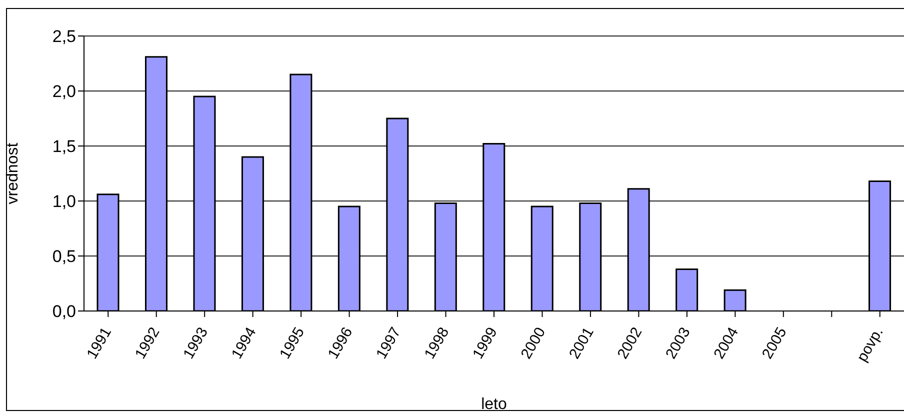 This screenshot has height=413, width=904. I want to click on y-tick-label: 0,5, so click(64, 256).